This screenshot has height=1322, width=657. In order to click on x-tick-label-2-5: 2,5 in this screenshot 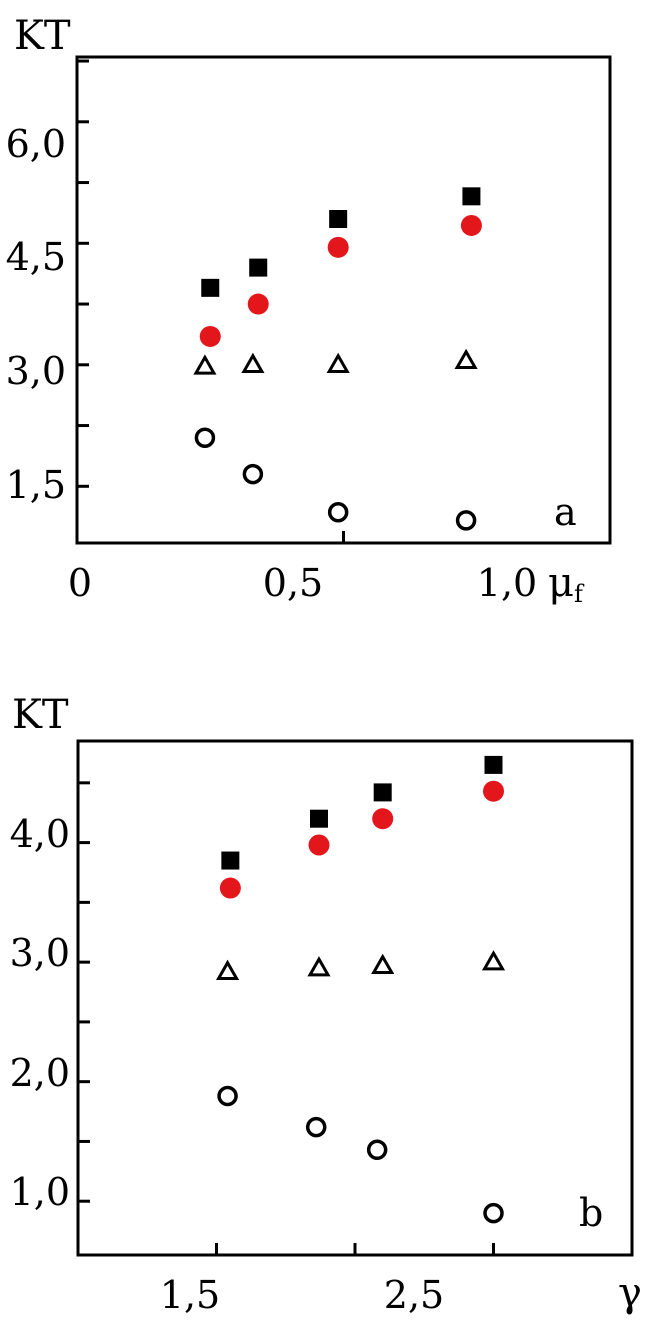, I will do `click(414, 1295)`.